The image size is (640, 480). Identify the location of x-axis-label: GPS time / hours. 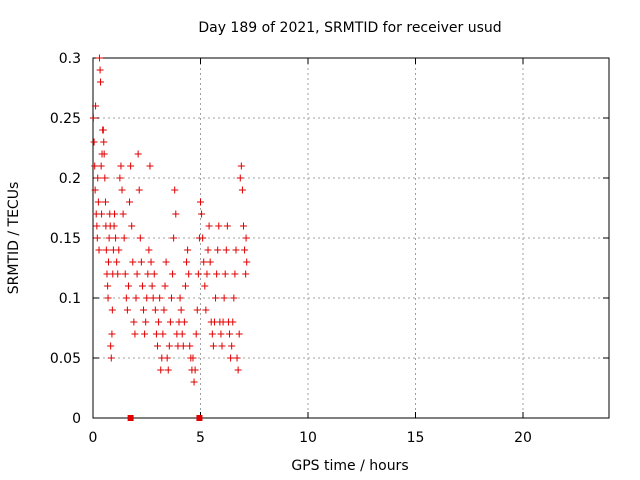
(349, 466).